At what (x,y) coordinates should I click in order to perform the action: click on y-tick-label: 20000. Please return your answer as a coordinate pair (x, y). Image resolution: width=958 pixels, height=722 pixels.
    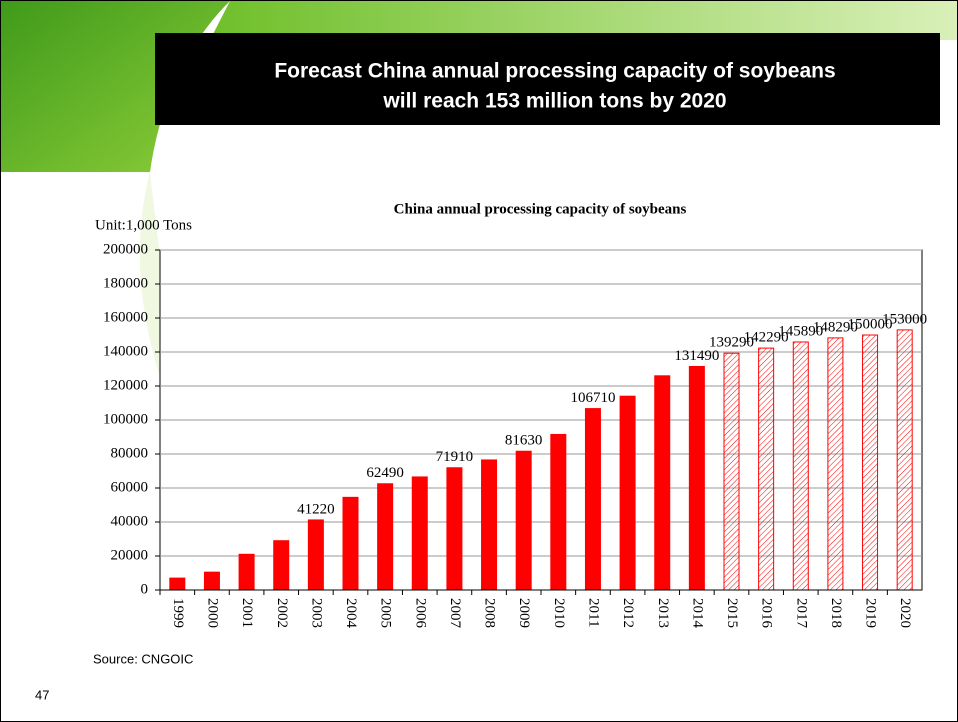
    Looking at the image, I should click on (130, 555).